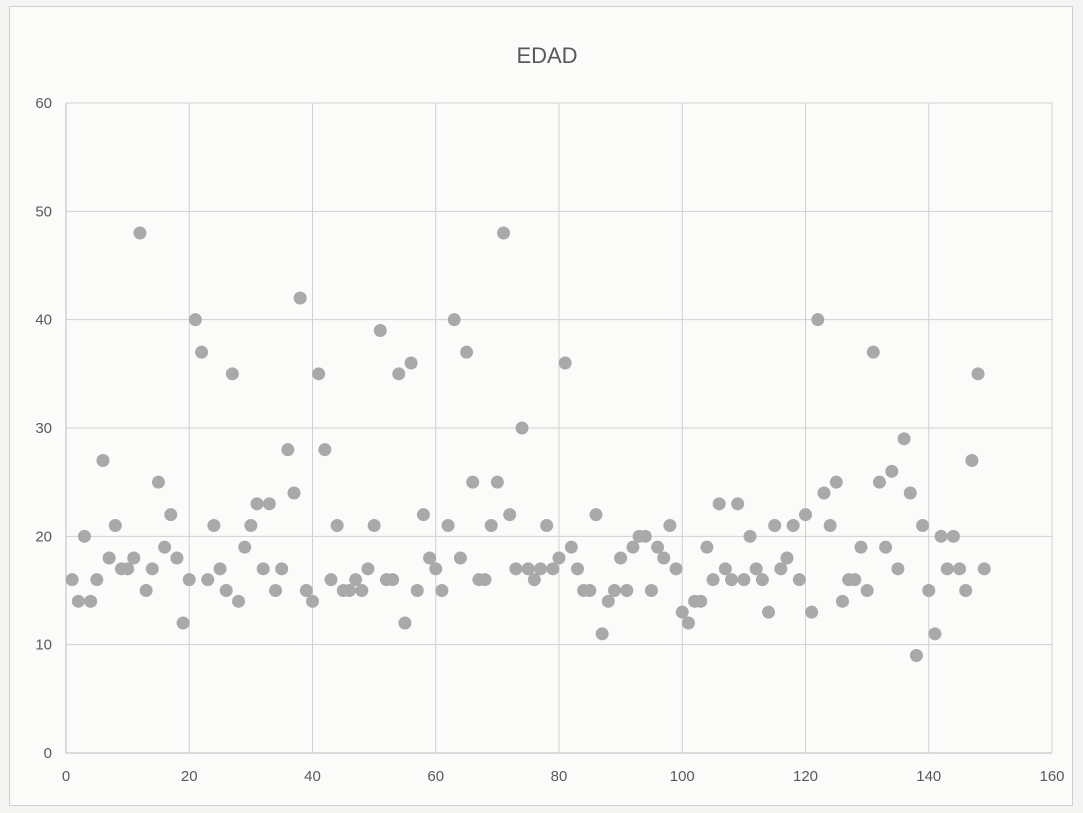 This screenshot has width=1083, height=813. What do you see at coordinates (66, 776) in the screenshot?
I see `x-tick-label: 0` at bounding box center [66, 776].